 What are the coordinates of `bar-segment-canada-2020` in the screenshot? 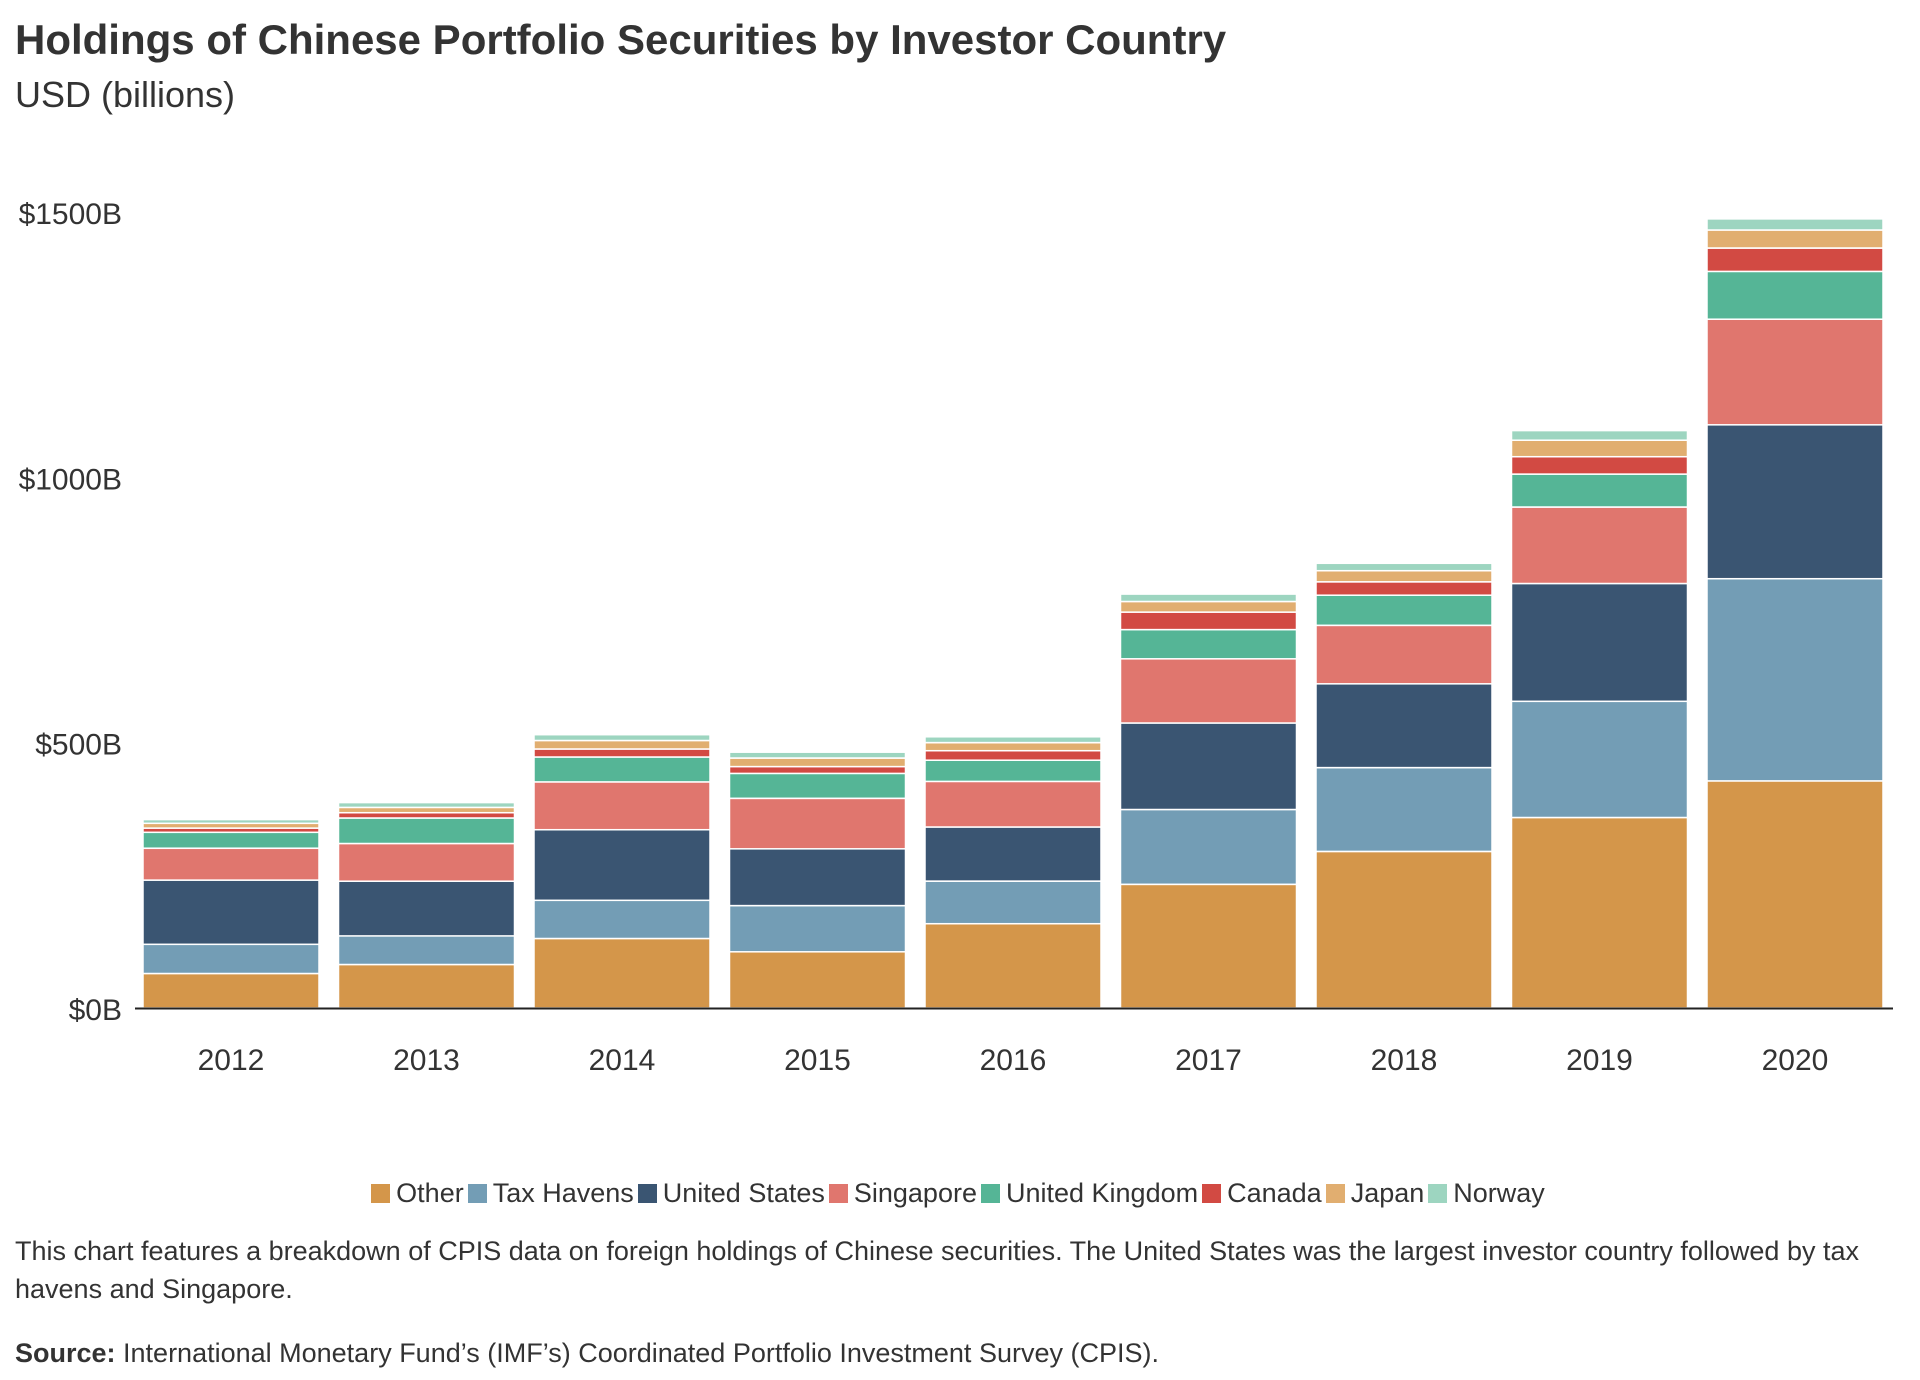 It's located at (1795, 260).